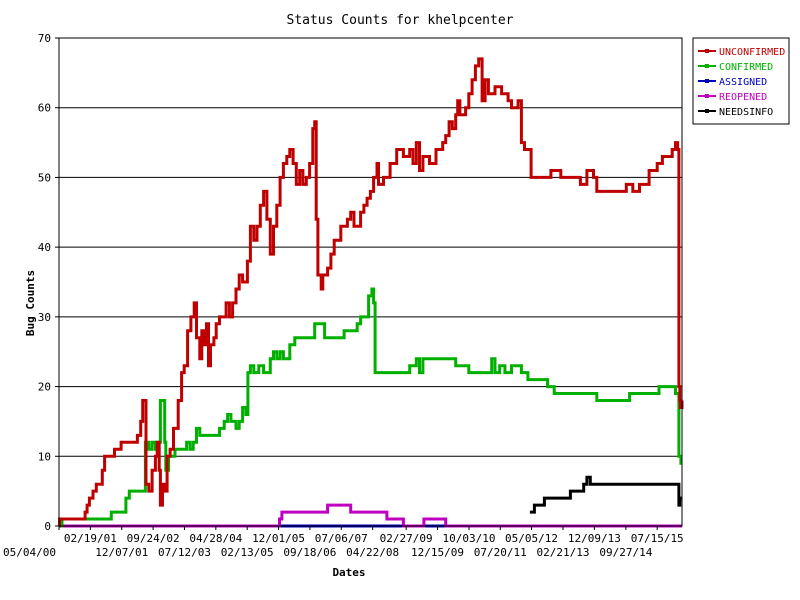 The image size is (800, 600). What do you see at coordinates (707, 81) in the screenshot?
I see `legend-marker-assigned` at bounding box center [707, 81].